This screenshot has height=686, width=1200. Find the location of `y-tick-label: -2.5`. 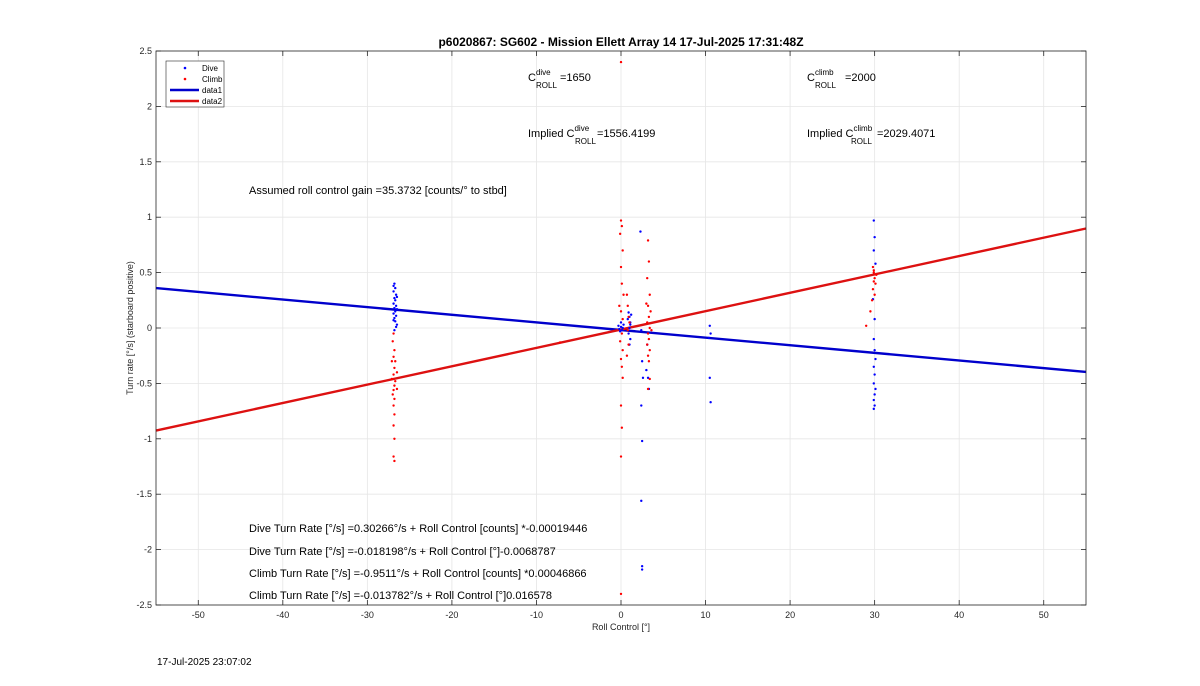

y-tick-label: -2.5 is located at coordinates (144, 605).